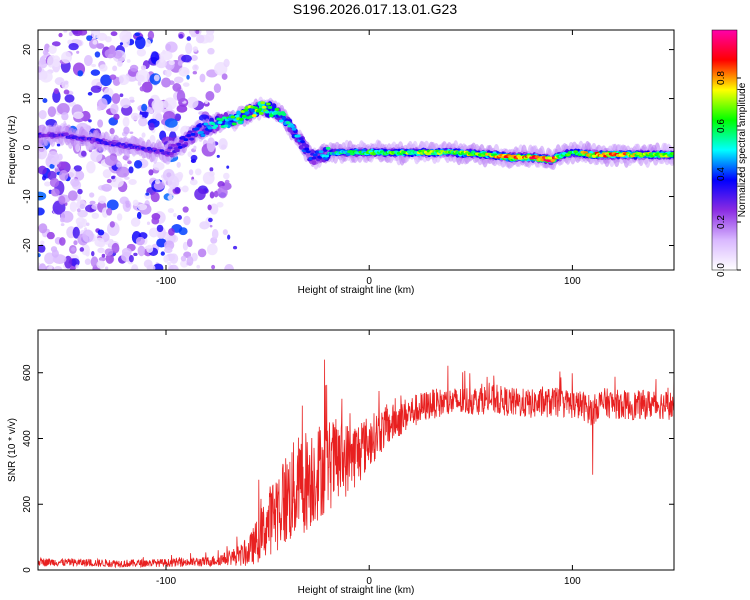  I want to click on spectrogram-x-tick-label: 100, so click(572, 281).